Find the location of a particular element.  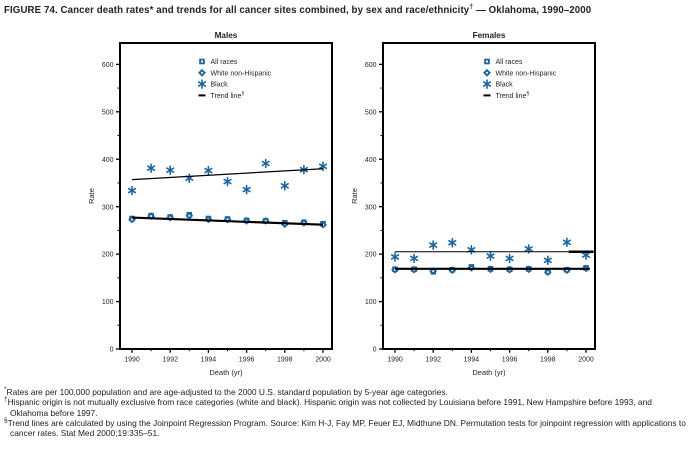

footnote-asterisk-symbol: * is located at coordinates (5, 390).